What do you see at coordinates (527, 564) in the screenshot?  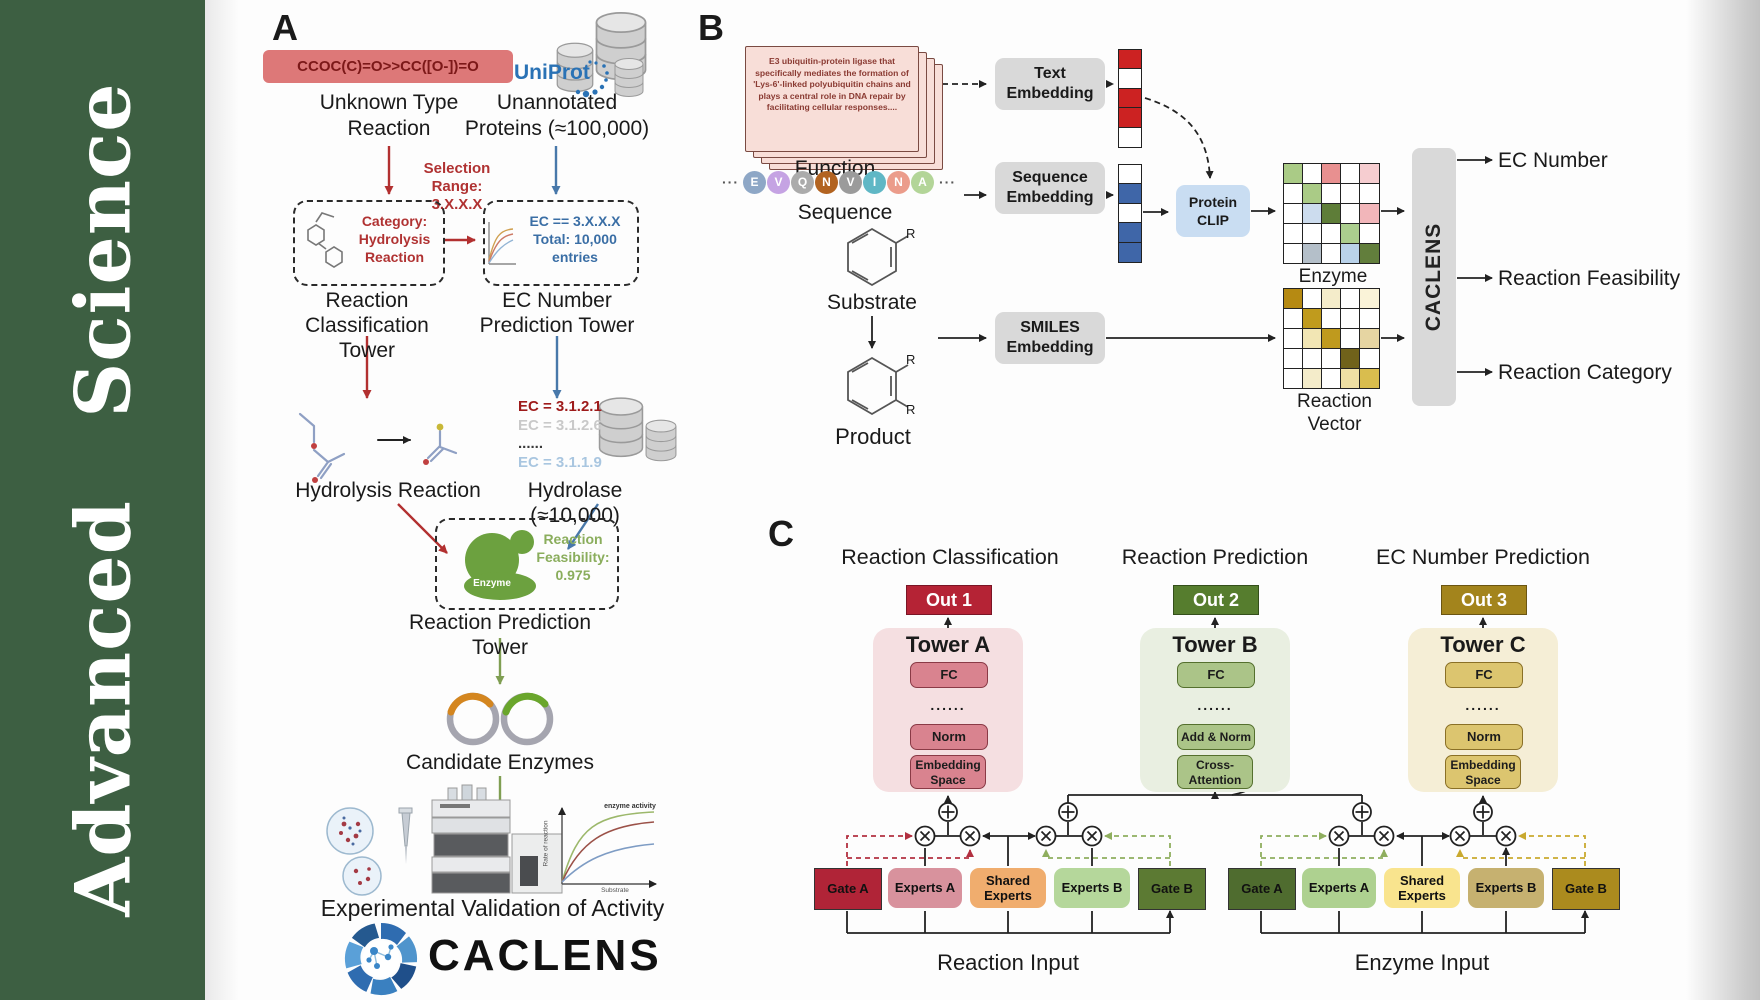 I see `reaction-prediction-box` at bounding box center [527, 564].